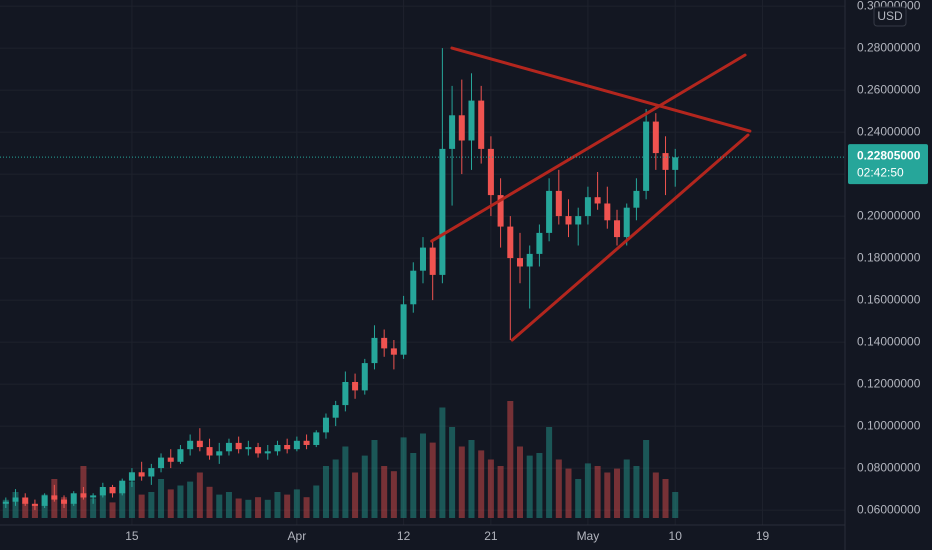 The width and height of the screenshot is (932, 550). I want to click on y-tick-label: 0.18000000, so click(889, 257).